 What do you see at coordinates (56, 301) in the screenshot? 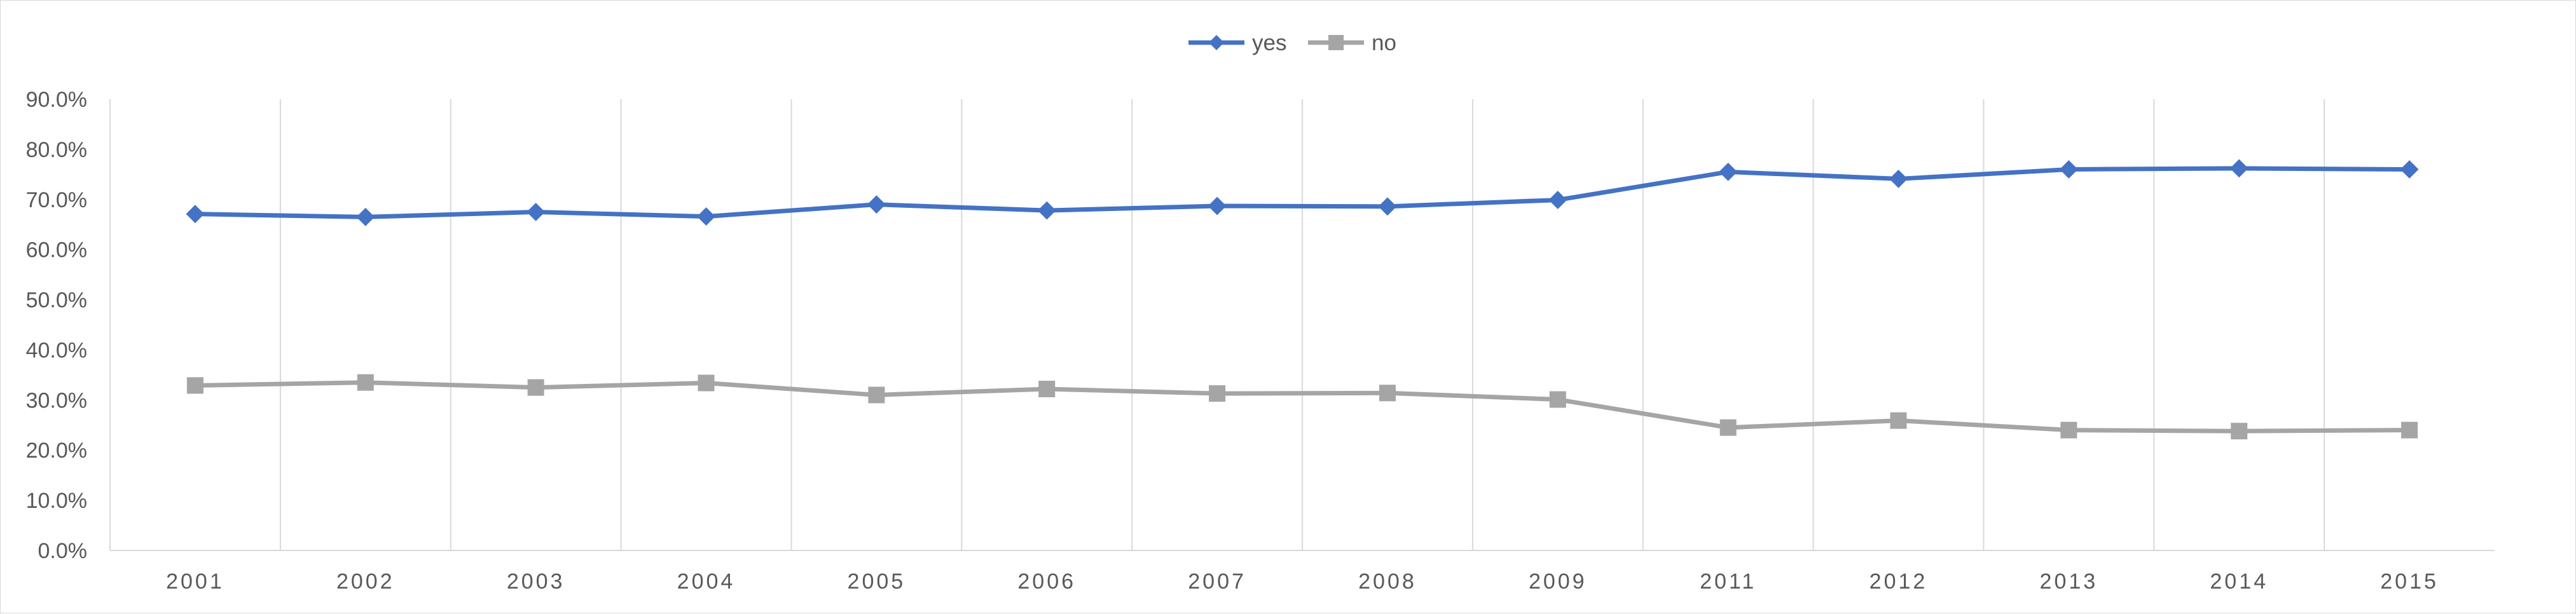
I see `y-tick-label: 50.0%` at bounding box center [56, 301].